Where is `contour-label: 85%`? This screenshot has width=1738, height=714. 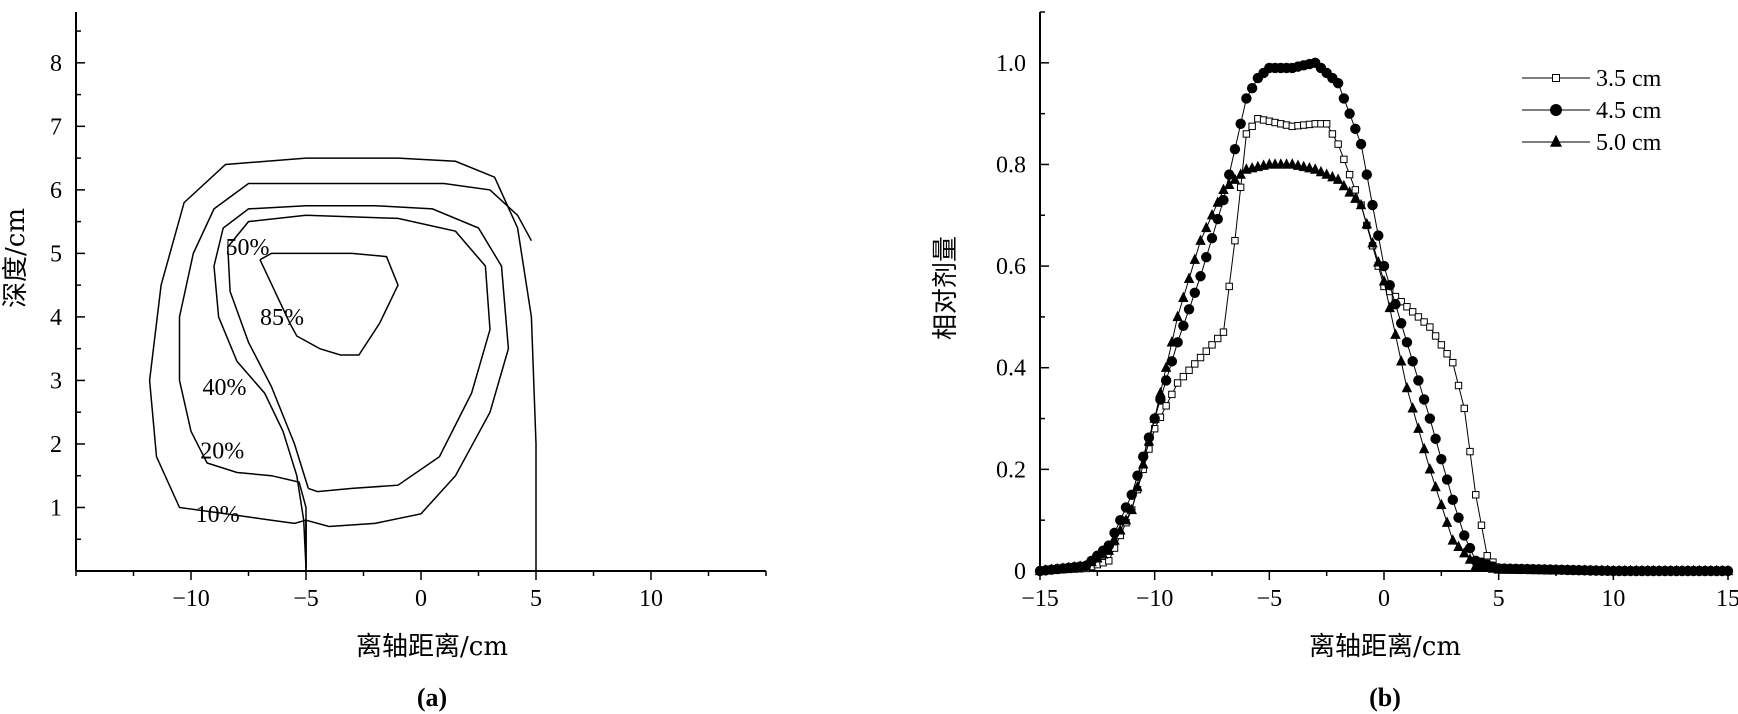 contour-label: 85% is located at coordinates (282, 318).